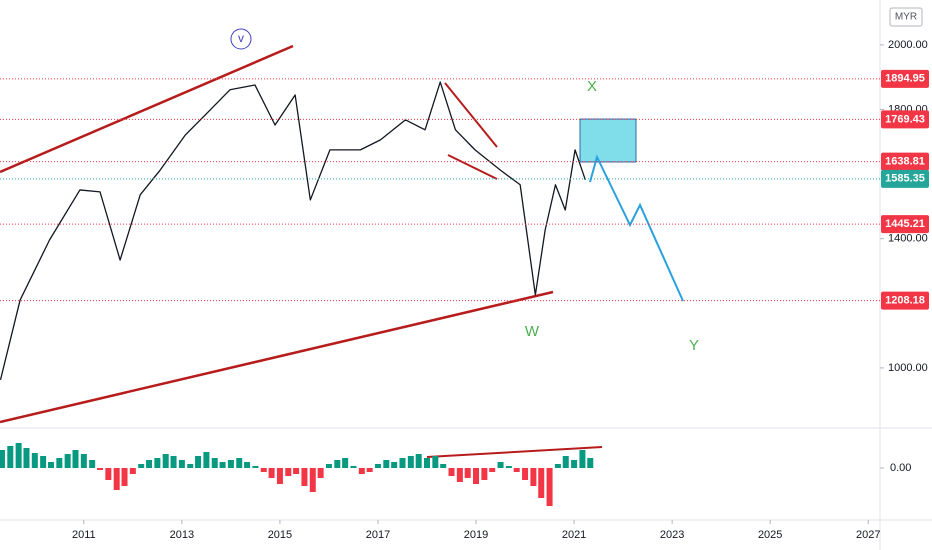 The height and width of the screenshot is (550, 932). Describe the element at coordinates (241, 39) in the screenshot. I see `wave-circle` at that location.